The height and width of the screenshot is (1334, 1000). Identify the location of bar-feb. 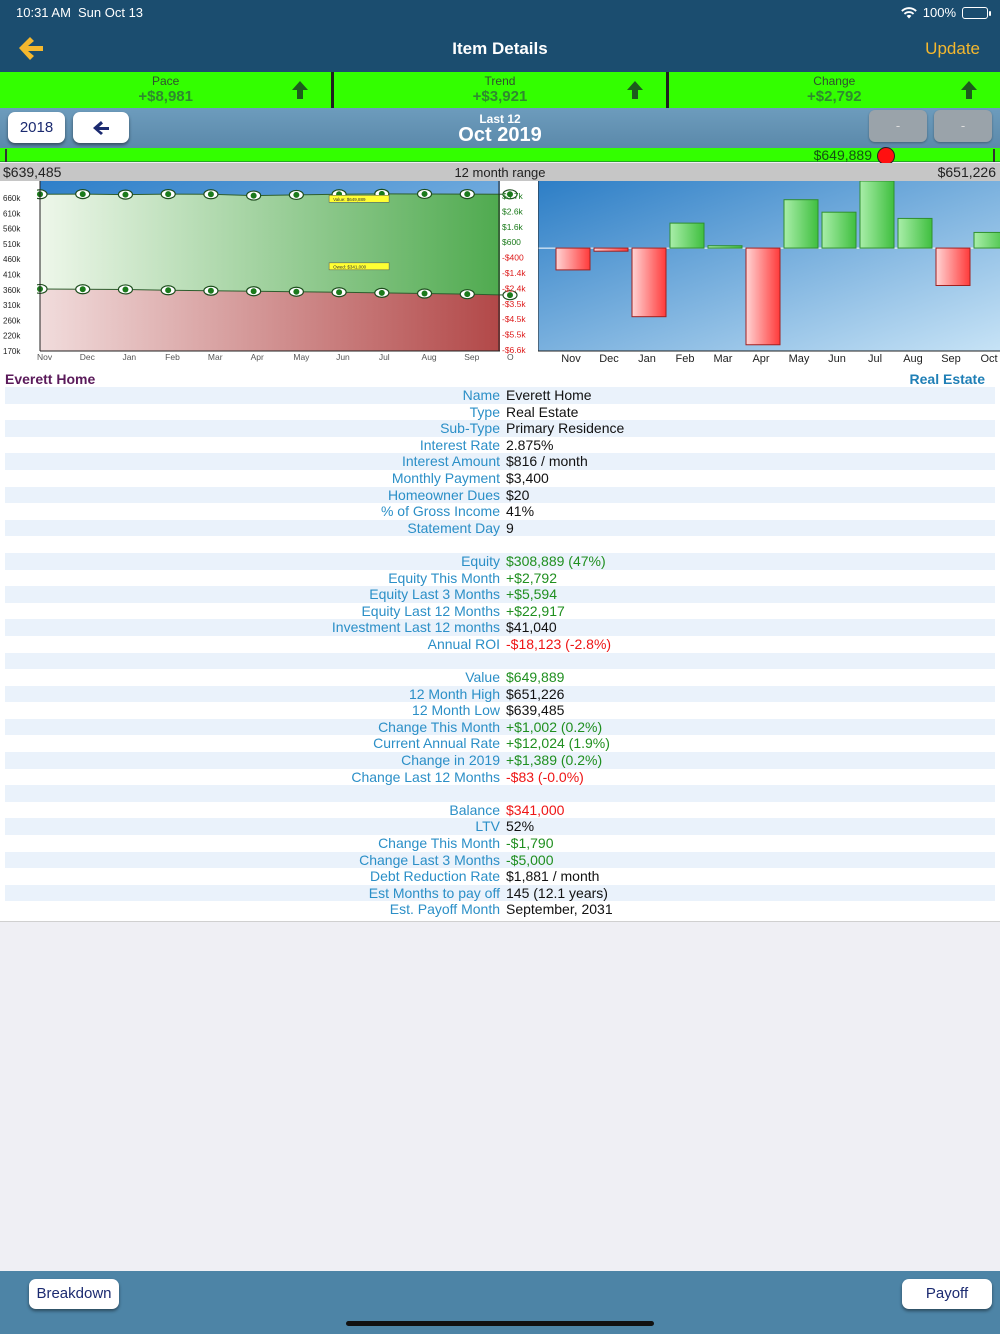
(687, 235).